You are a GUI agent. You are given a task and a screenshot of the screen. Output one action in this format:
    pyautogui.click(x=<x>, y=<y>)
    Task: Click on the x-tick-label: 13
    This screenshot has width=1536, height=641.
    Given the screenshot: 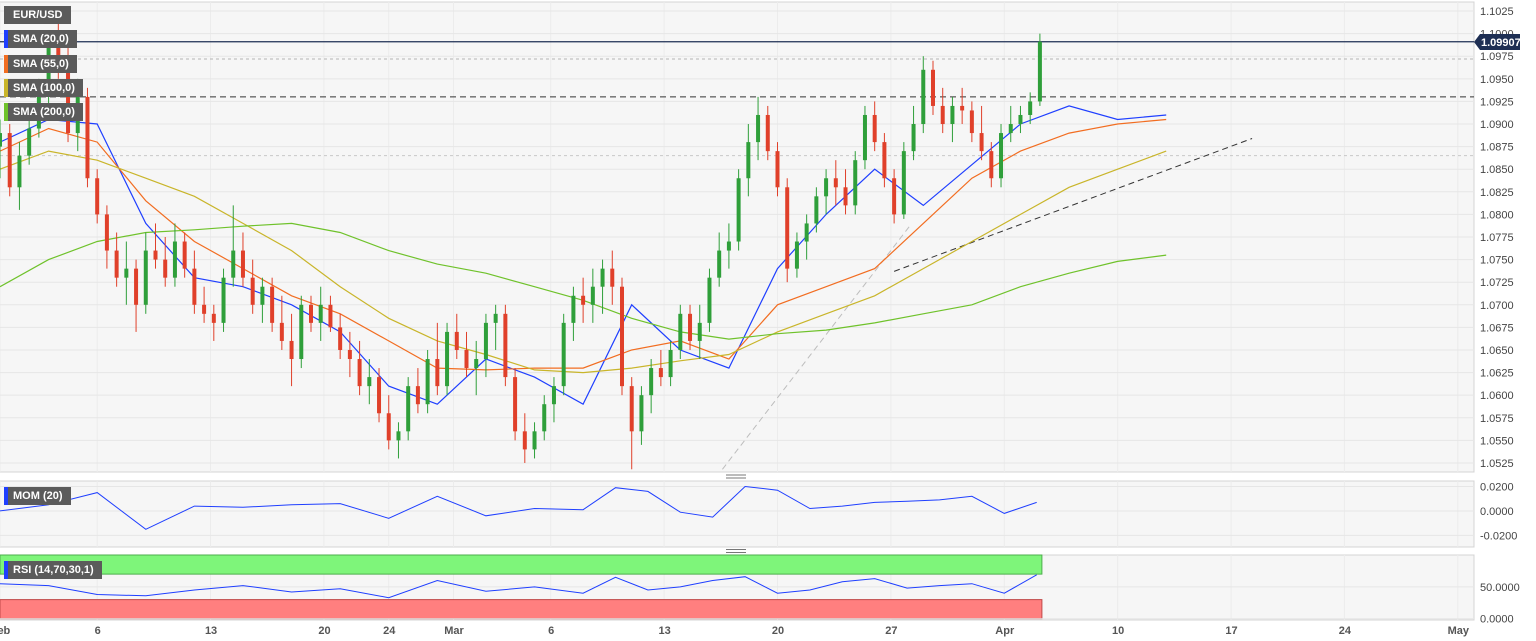 What is the action you would take?
    pyautogui.click(x=211, y=631)
    